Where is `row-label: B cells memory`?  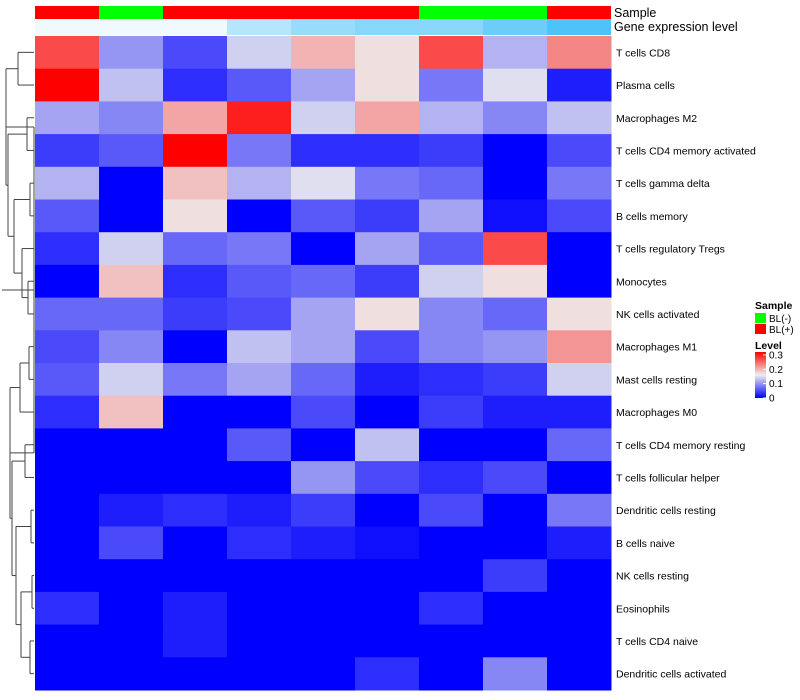
row-label: B cells memory is located at coordinates (652, 217).